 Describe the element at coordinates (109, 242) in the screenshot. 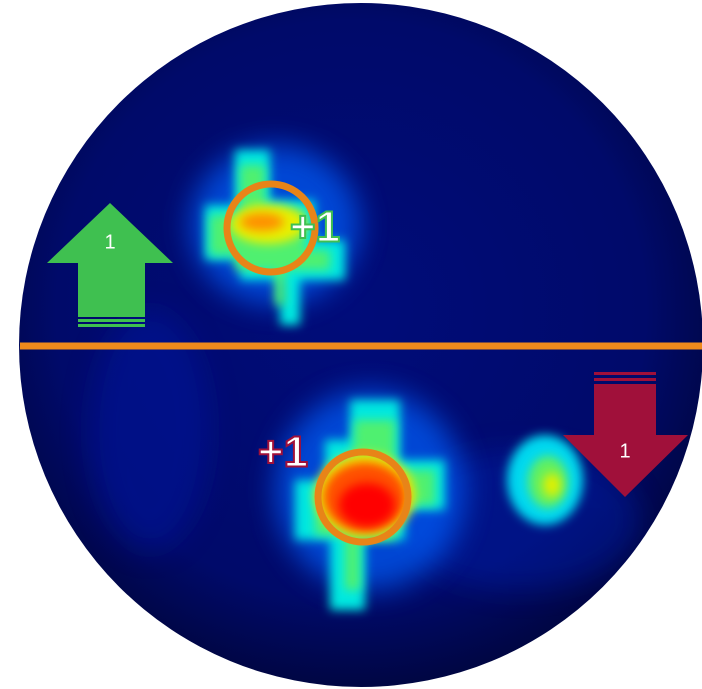

I see `up-count: 1` at that location.